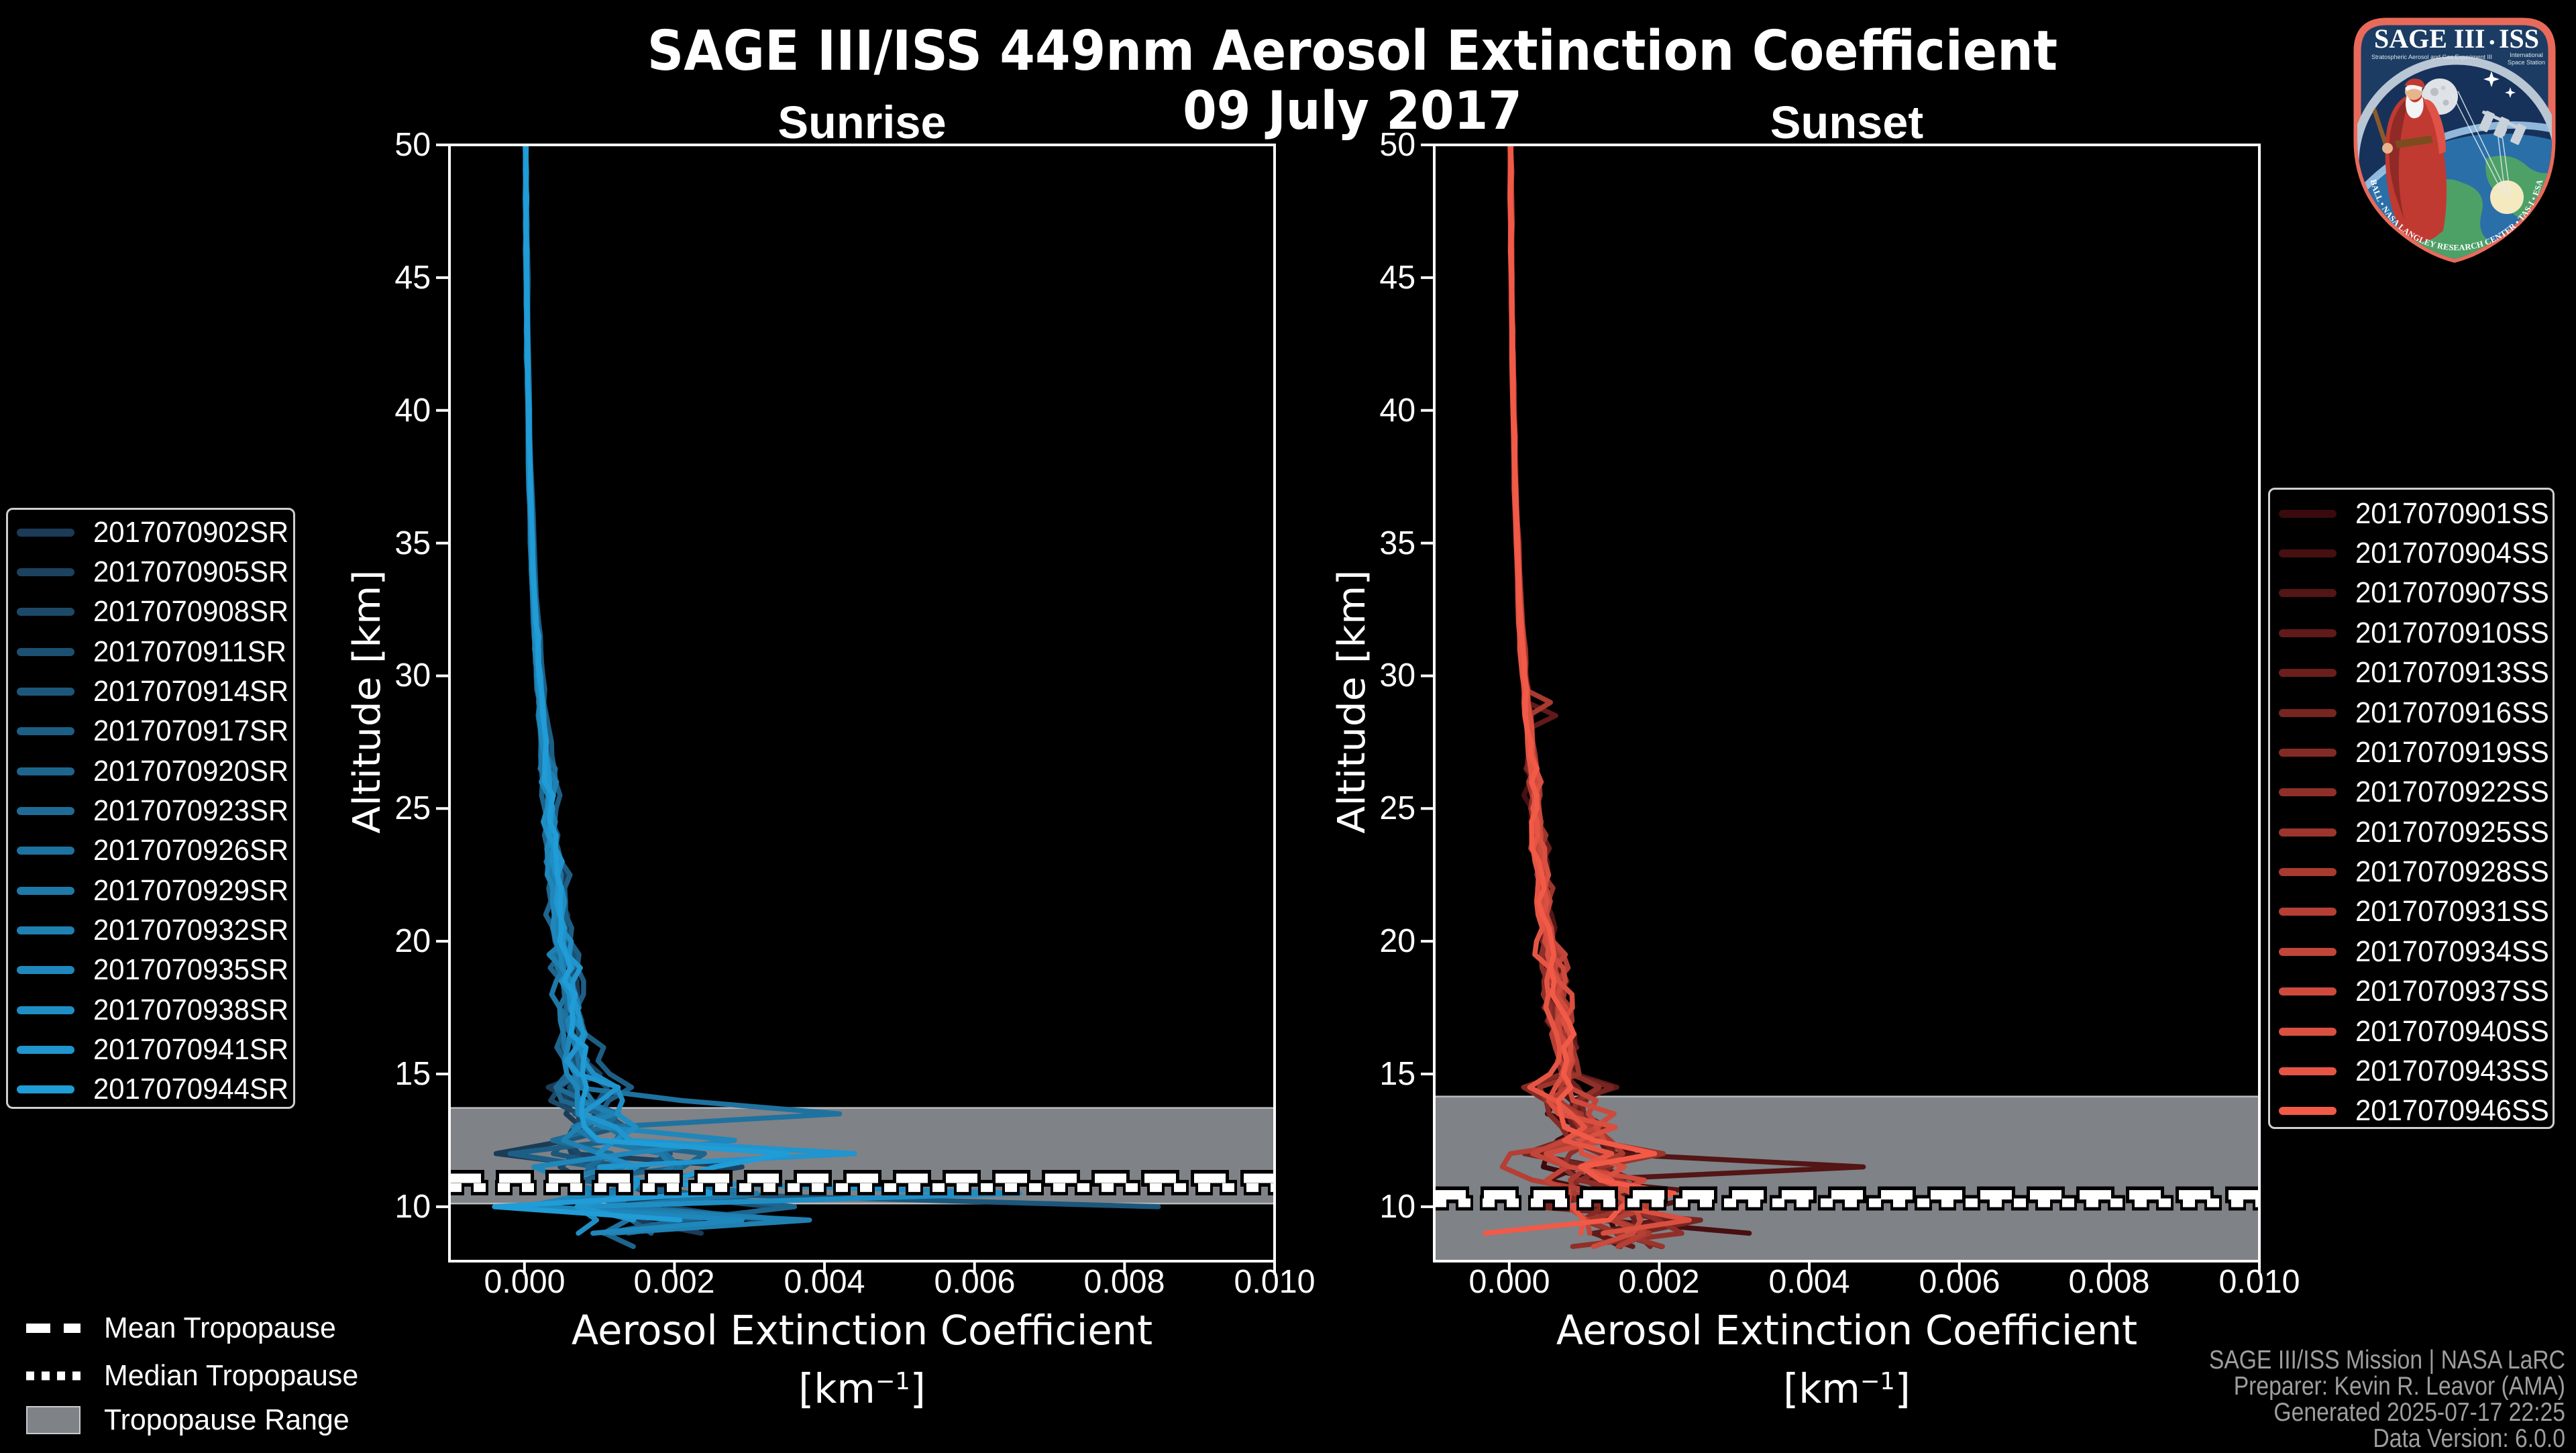  What do you see at coordinates (2399, 1386) in the screenshot?
I see `credit-line: Preparer: Kevin R. Leavor (AMA)` at bounding box center [2399, 1386].